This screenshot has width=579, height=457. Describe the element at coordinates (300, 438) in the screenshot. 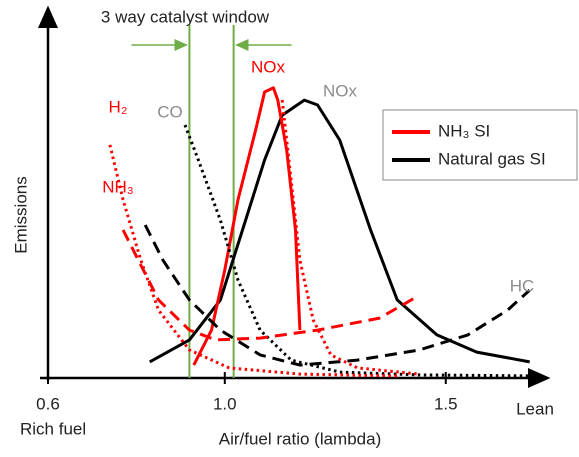

I see `x-axis-label: Air/fuel ratio (lambda)` at that location.